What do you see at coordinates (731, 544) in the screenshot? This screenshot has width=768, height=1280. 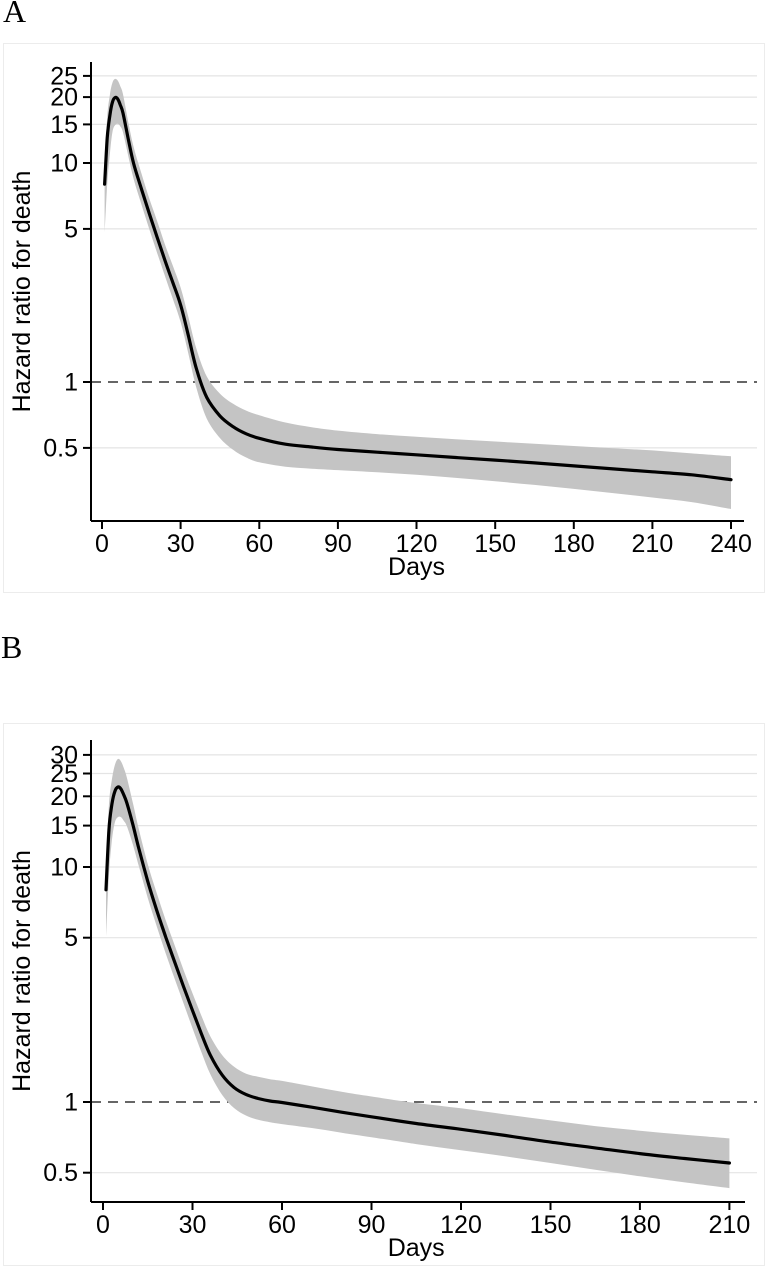 I see `x-tick-label: 240` at bounding box center [731, 544].